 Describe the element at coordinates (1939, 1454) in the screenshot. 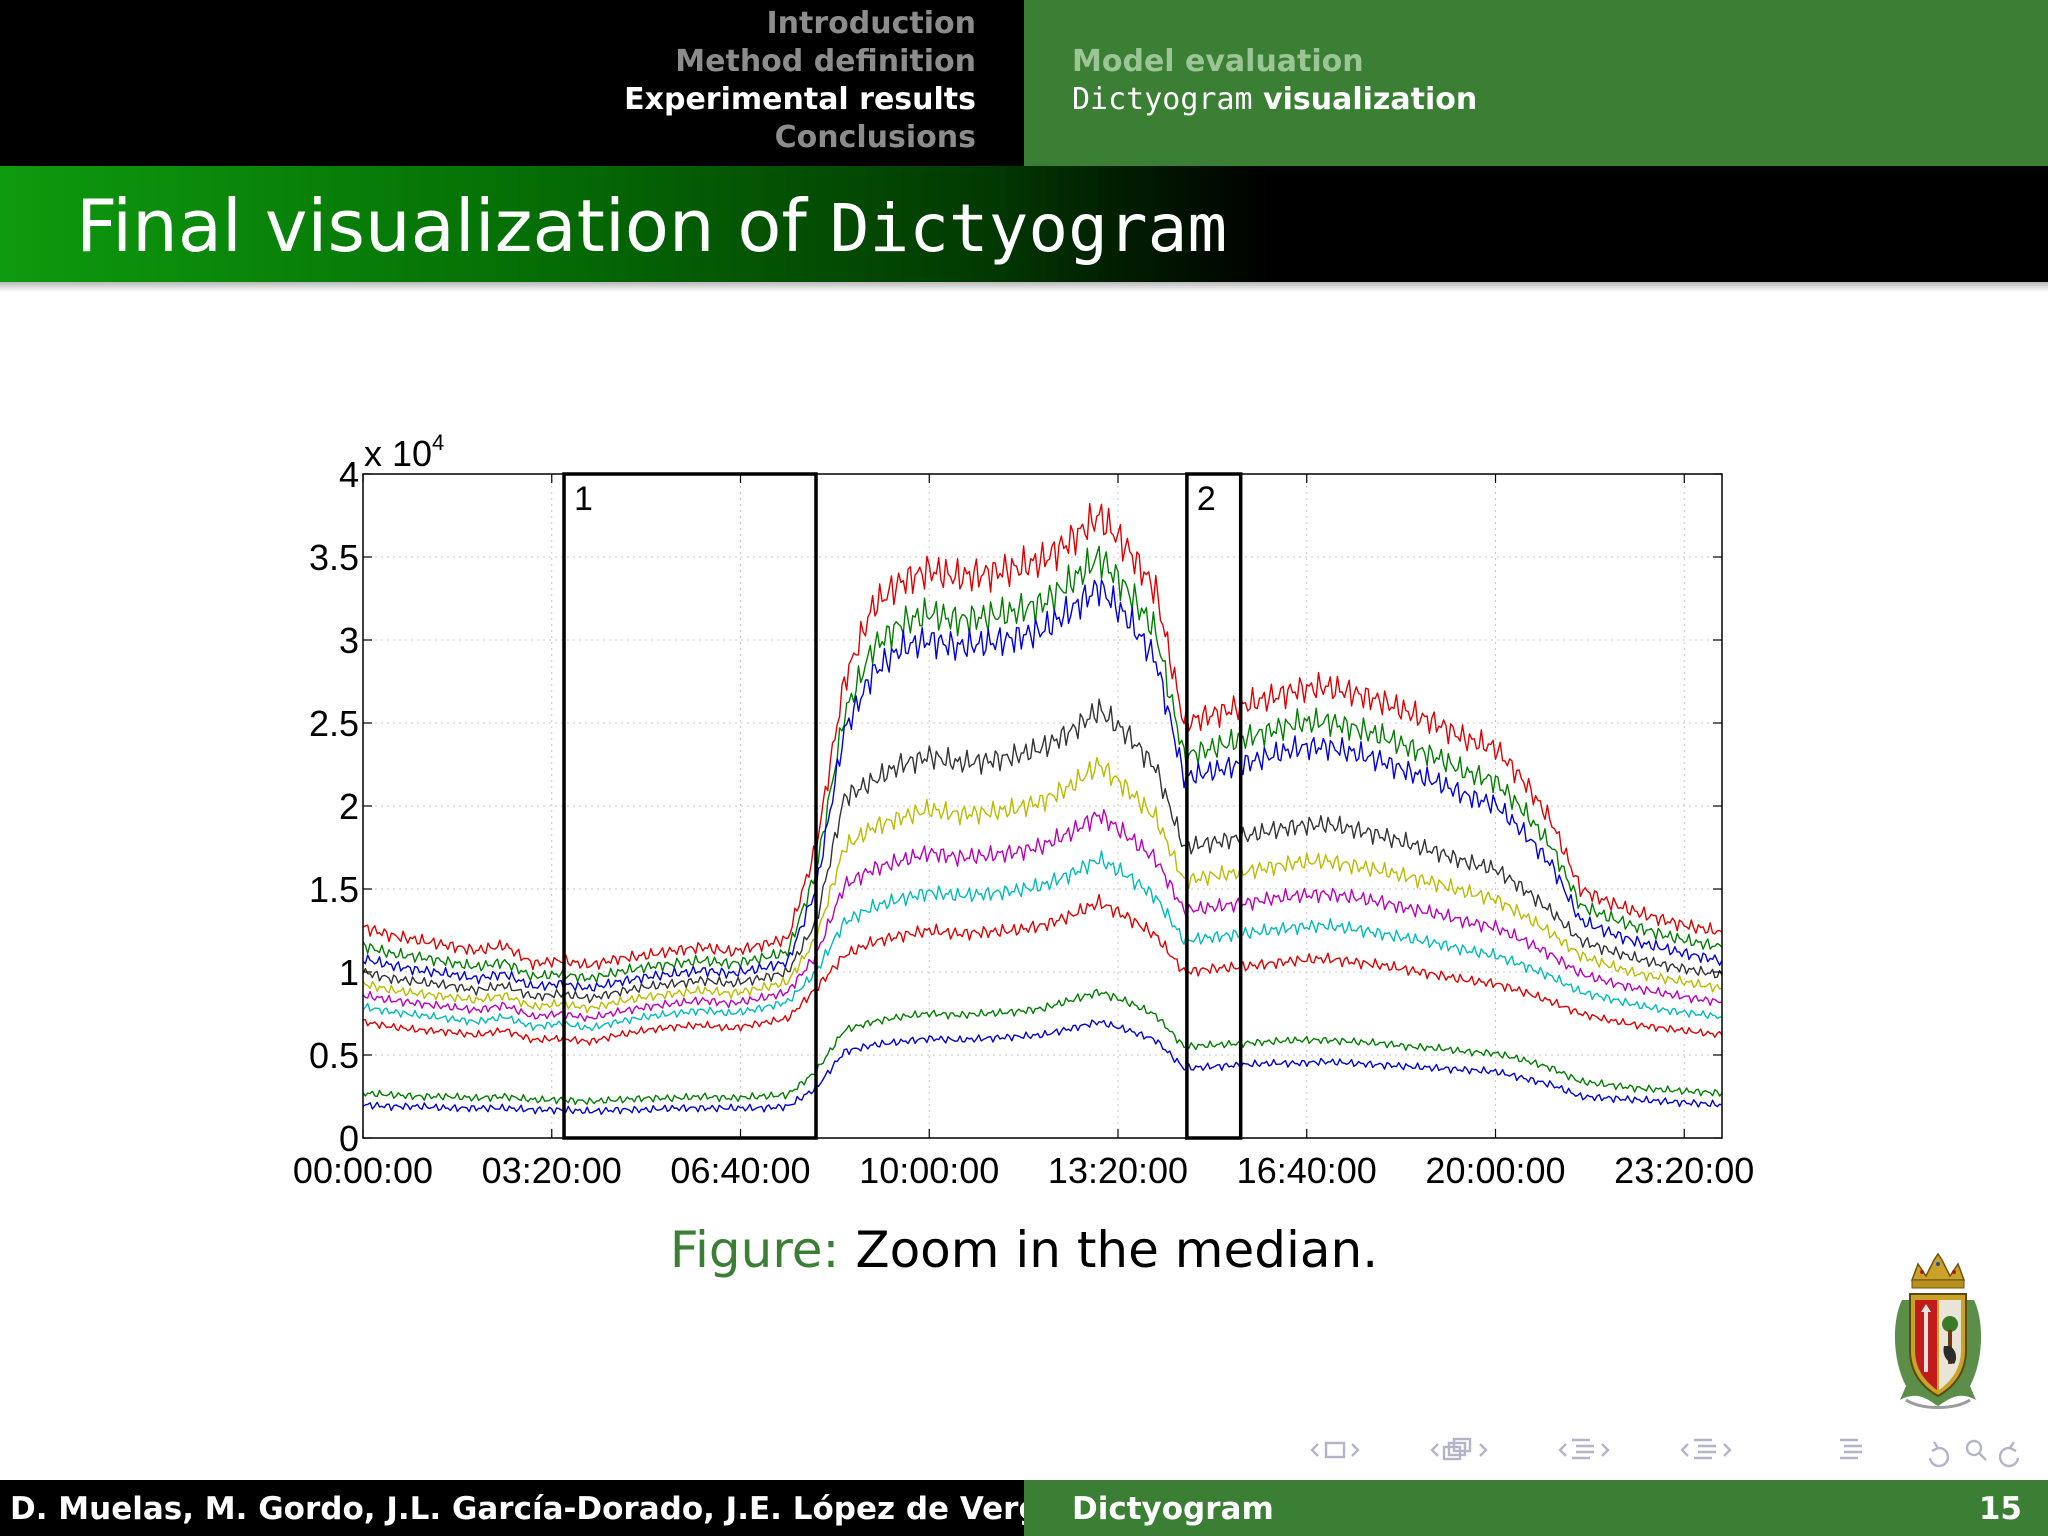

I see `undo-icon` at that location.